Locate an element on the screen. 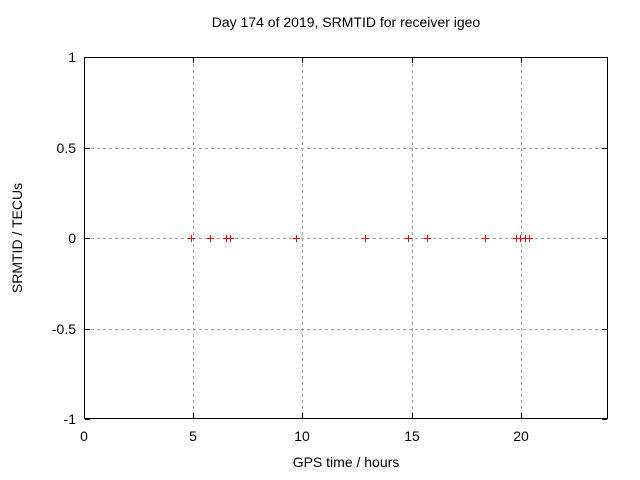  y-axis-label: SRMTID / TECUs is located at coordinates (17, 238).